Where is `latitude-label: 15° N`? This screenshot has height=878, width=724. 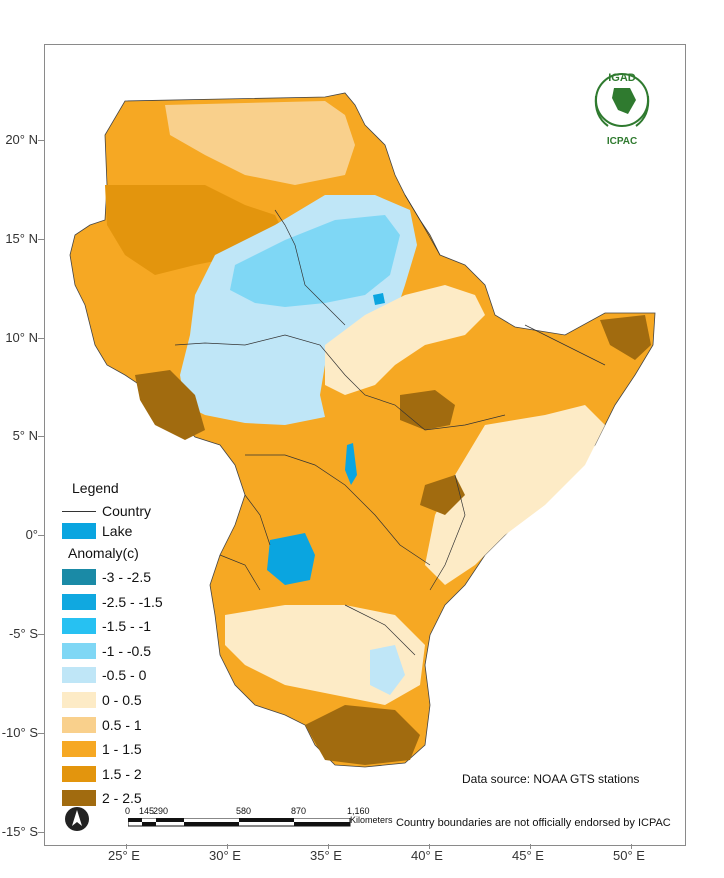 latitude-label: 15° N is located at coordinates (21, 238).